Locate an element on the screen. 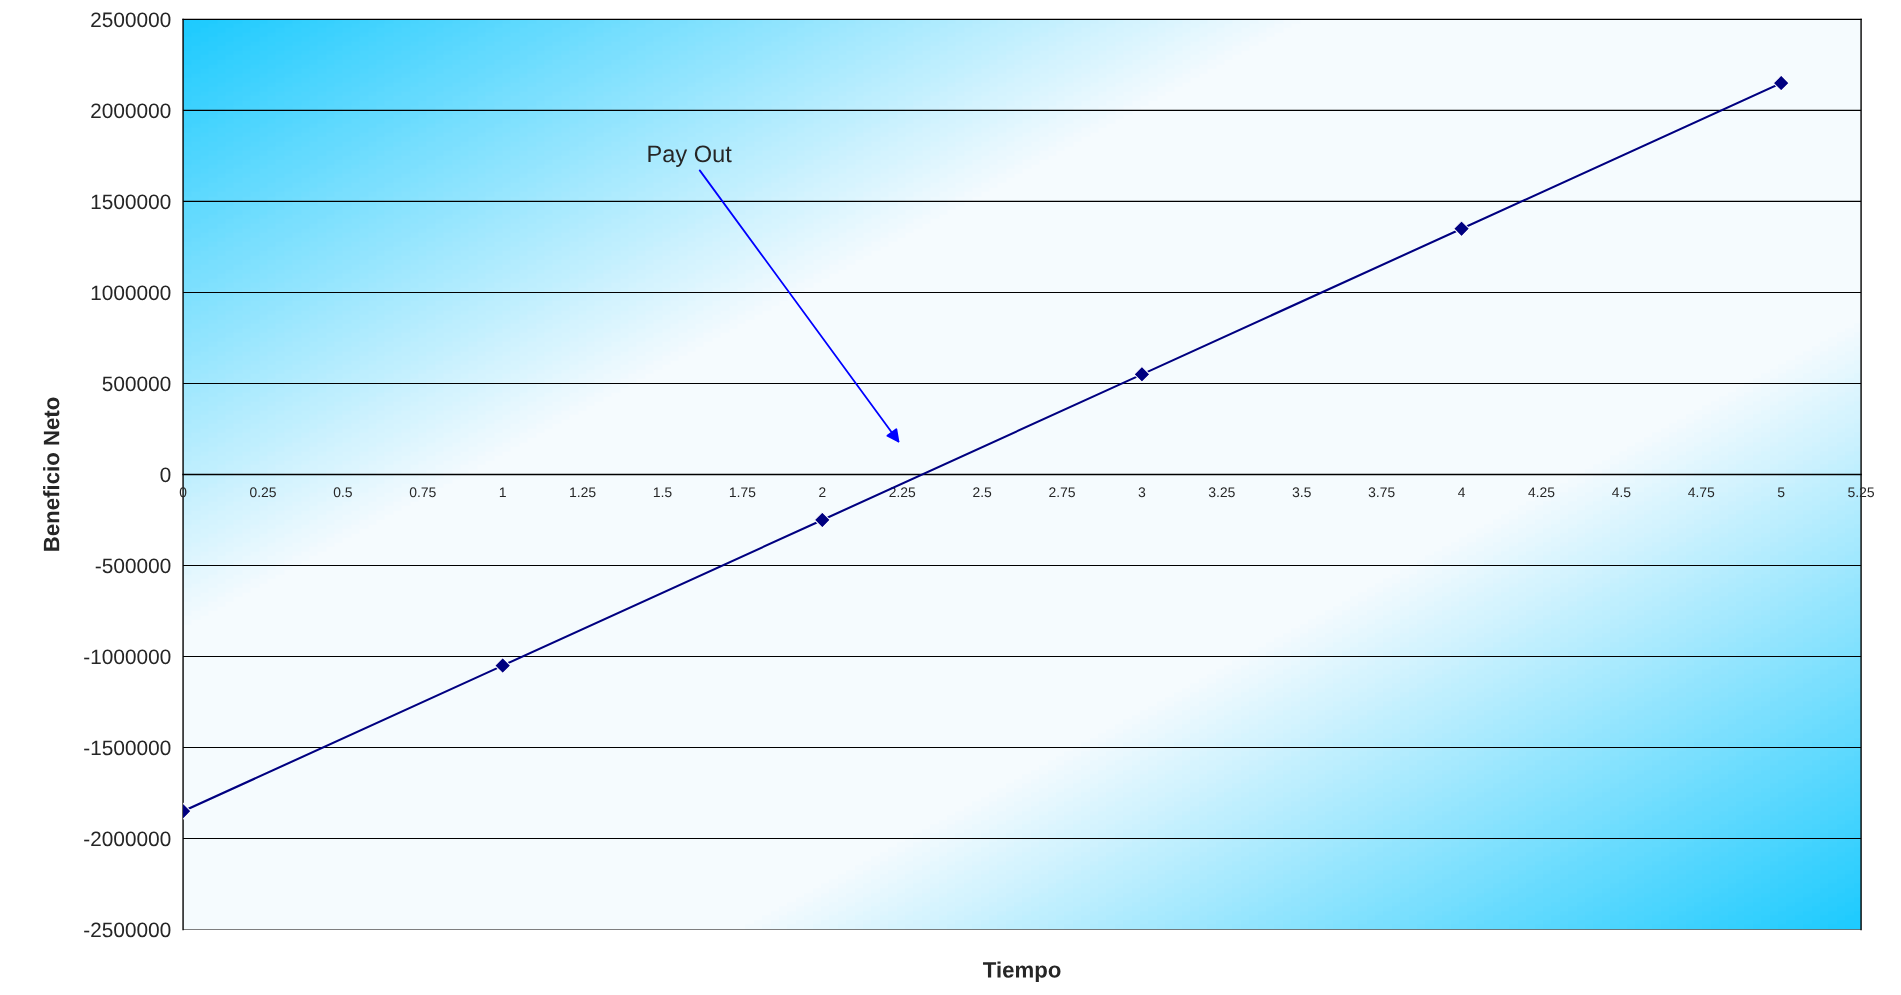 The width and height of the screenshot is (1901, 995). x-tick-label: 4.5 is located at coordinates (1621, 492).